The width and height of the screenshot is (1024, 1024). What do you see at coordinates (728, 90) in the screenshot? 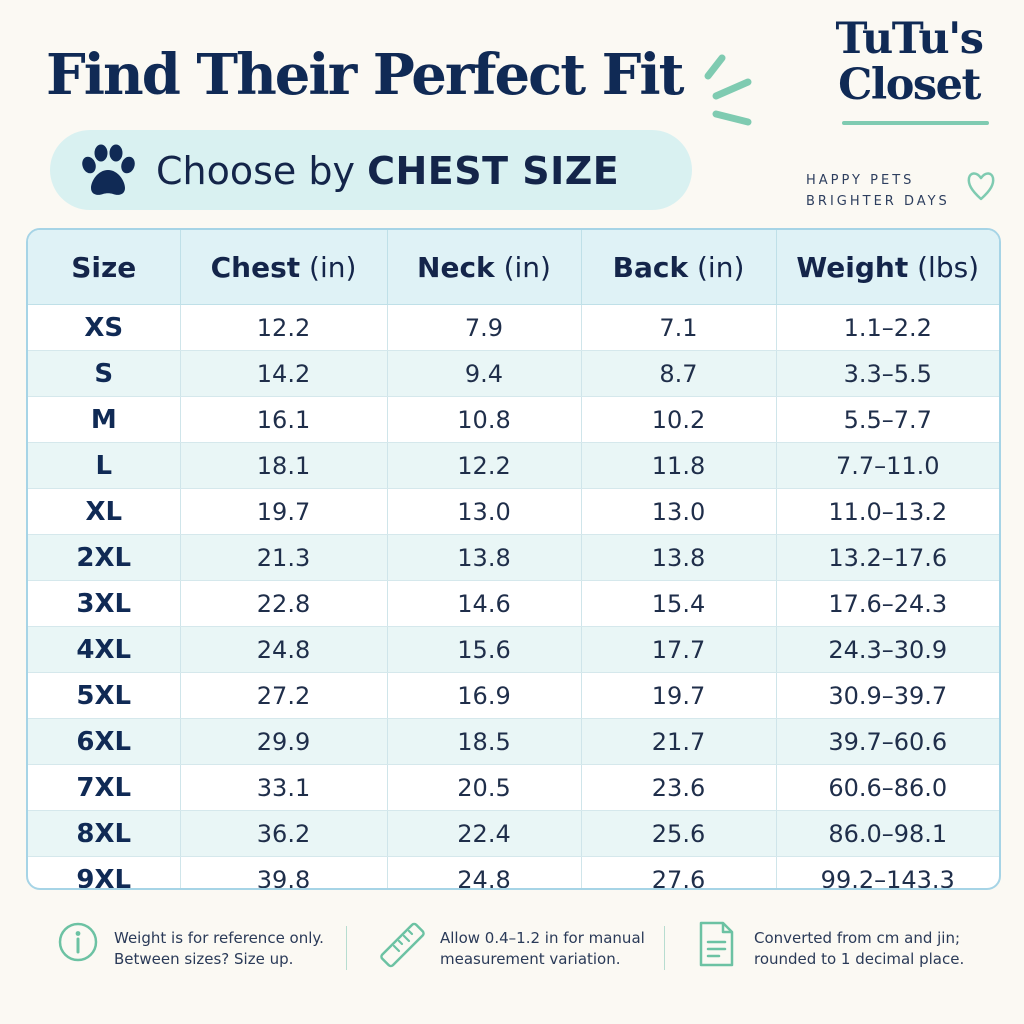
I see `sparkle-lines-icon` at bounding box center [728, 90].